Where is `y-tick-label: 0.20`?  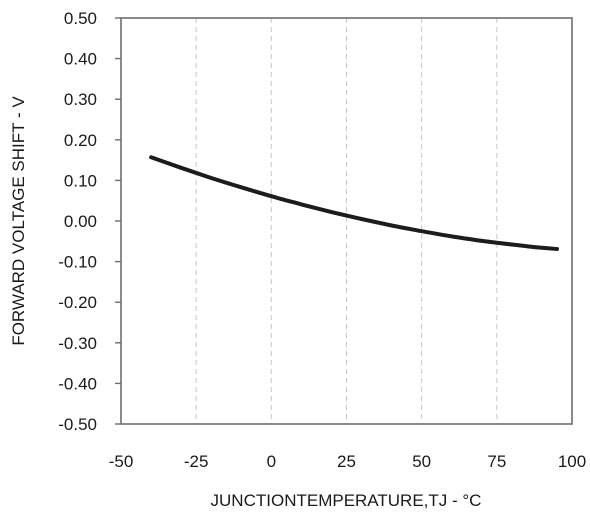 y-tick-label: 0.20 is located at coordinates (80, 140).